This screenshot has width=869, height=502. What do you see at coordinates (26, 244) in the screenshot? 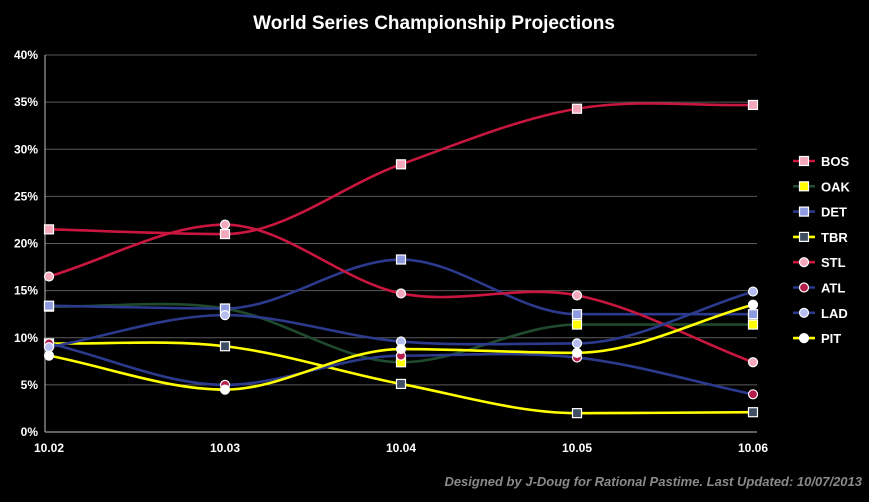
I see `y-tick-label: 20%` at bounding box center [26, 244].